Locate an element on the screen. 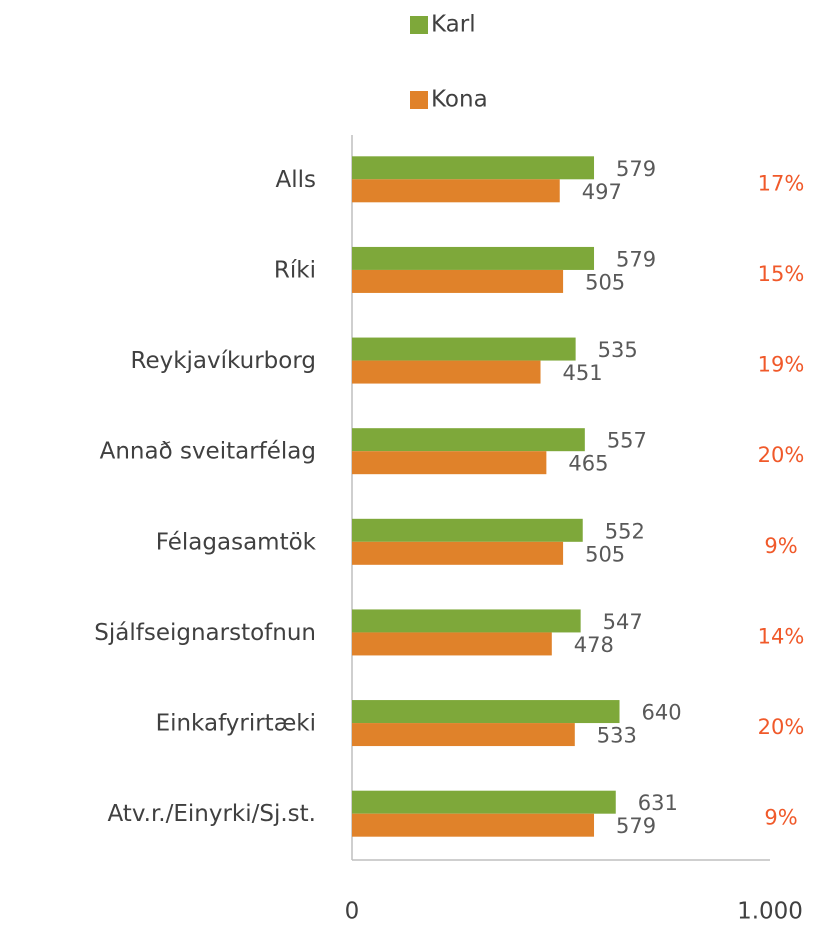 The width and height of the screenshot is (820, 926). category-label: Einkafyrirtæki is located at coordinates (236, 724).